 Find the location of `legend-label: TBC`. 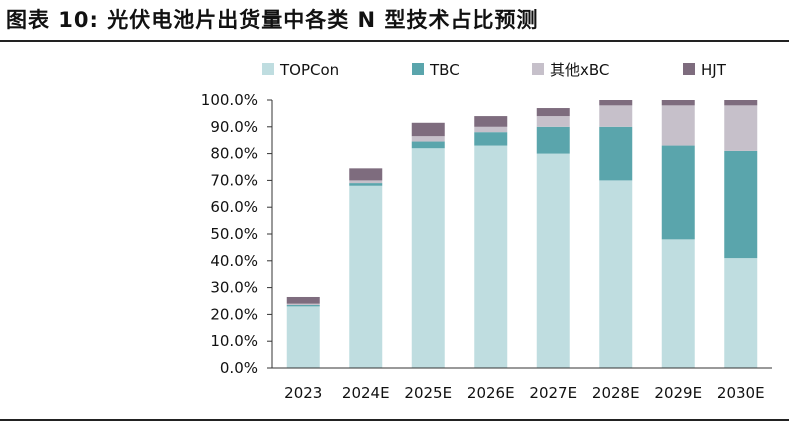

legend-label: TBC is located at coordinates (444, 70).